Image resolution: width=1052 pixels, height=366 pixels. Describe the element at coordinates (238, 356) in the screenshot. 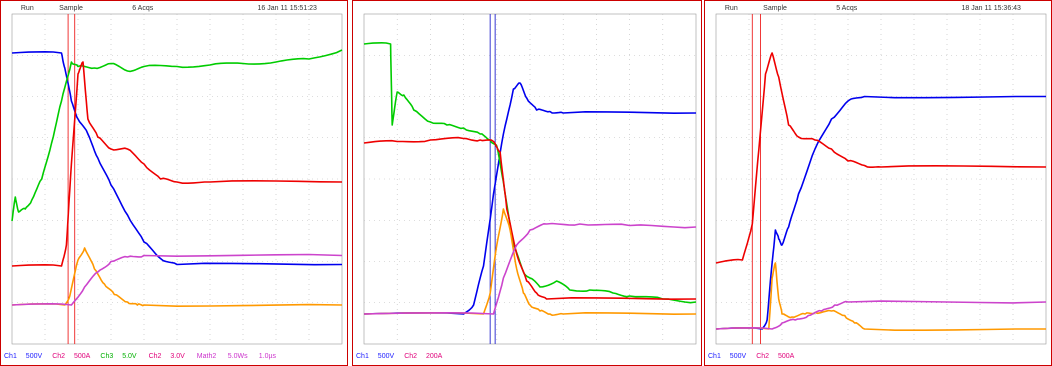

I see `footer-text-9: 5.0Ws` at that location.